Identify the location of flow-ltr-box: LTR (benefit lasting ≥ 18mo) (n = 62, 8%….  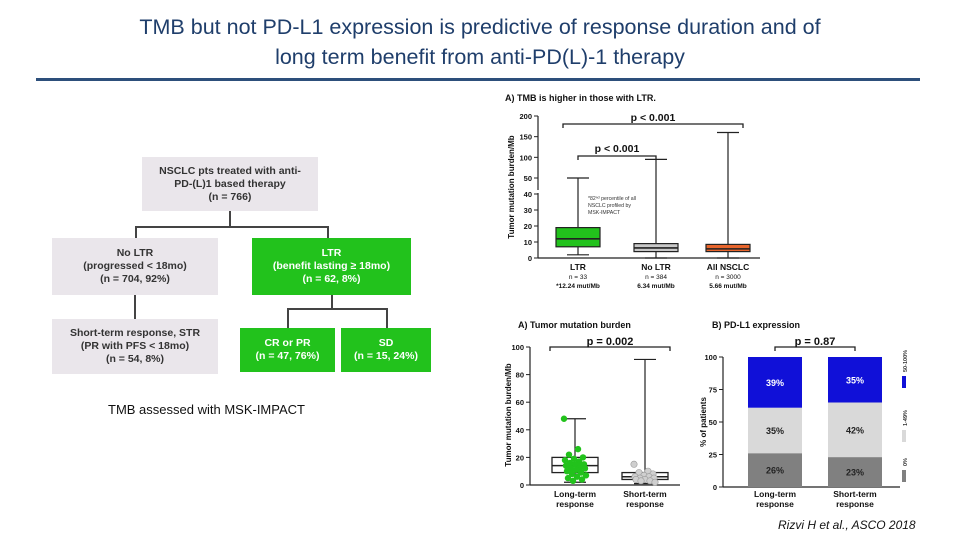
(331, 266).